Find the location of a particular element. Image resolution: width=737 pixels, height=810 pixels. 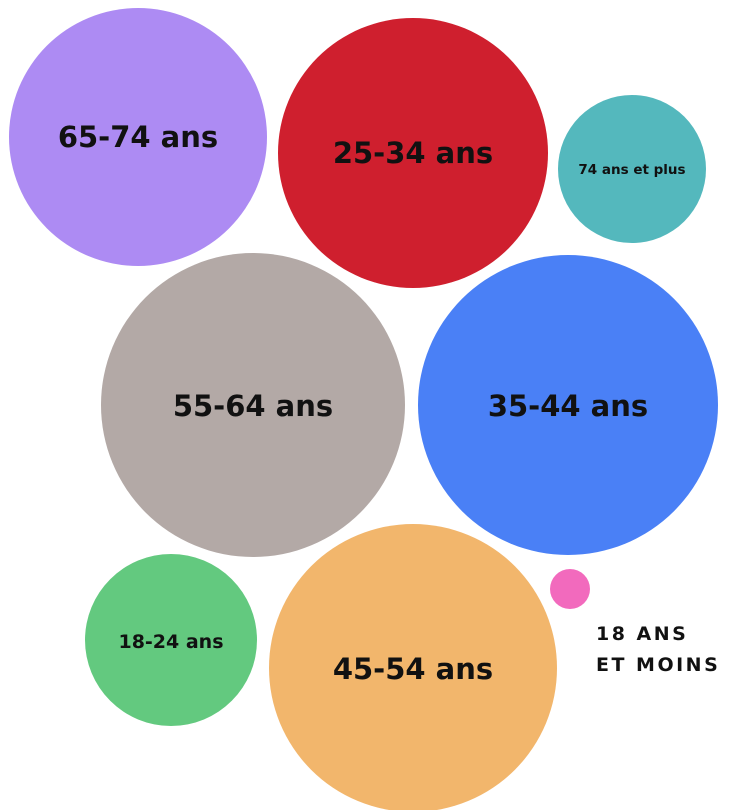

bubble-45-54: 45-54 ans is located at coordinates (413, 667).